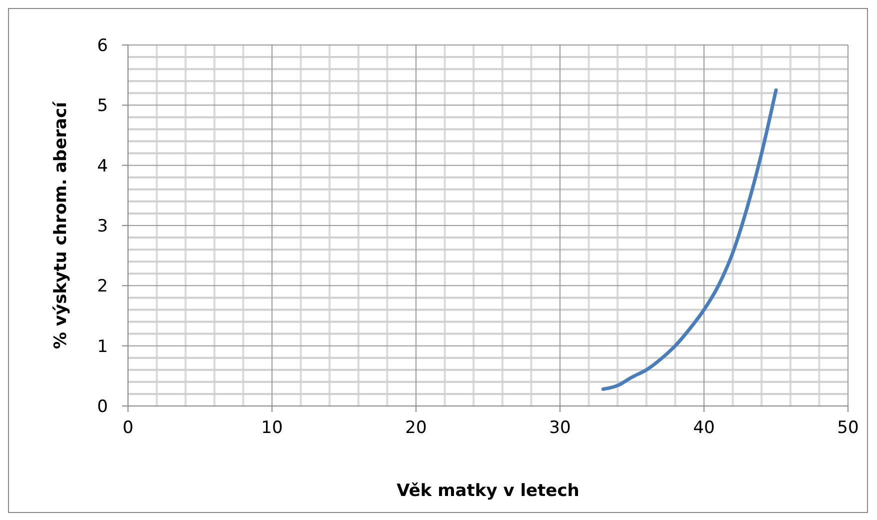  What do you see at coordinates (102, 166) in the screenshot?
I see `y-tick-label: 4` at bounding box center [102, 166].